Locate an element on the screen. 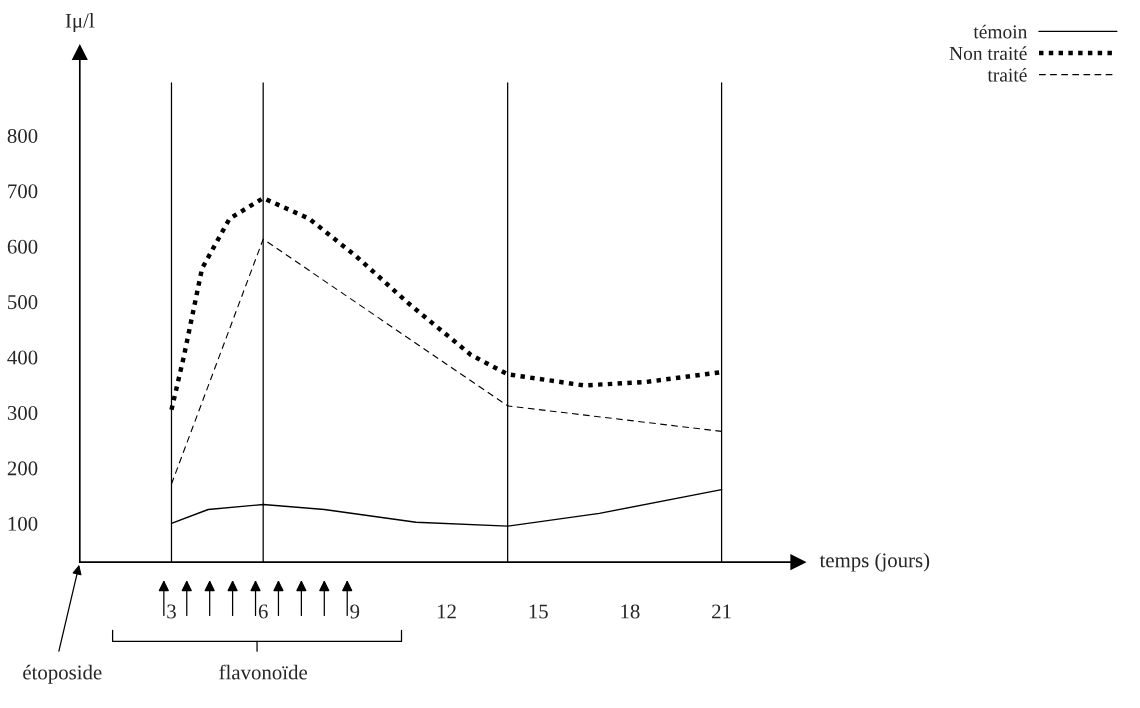 Image resolution: width=1140 pixels, height=708 pixels. text: étoposide is located at coordinates (62, 674).